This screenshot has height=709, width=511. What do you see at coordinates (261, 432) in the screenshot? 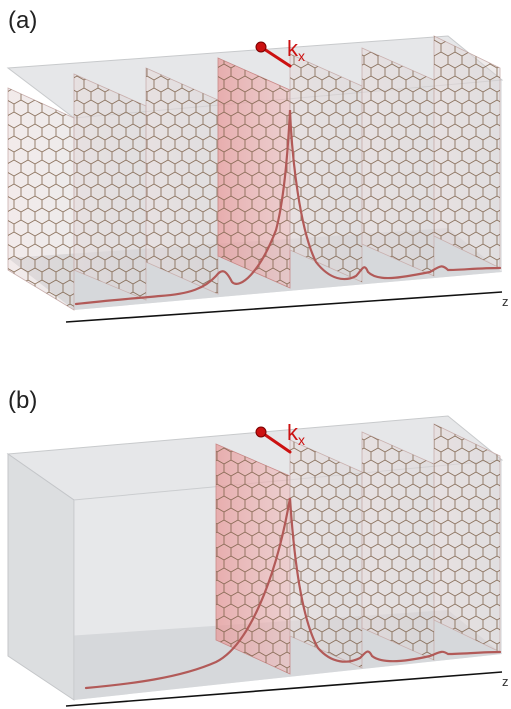
I see `panel-b-wavevector-marker-icon` at bounding box center [261, 432].